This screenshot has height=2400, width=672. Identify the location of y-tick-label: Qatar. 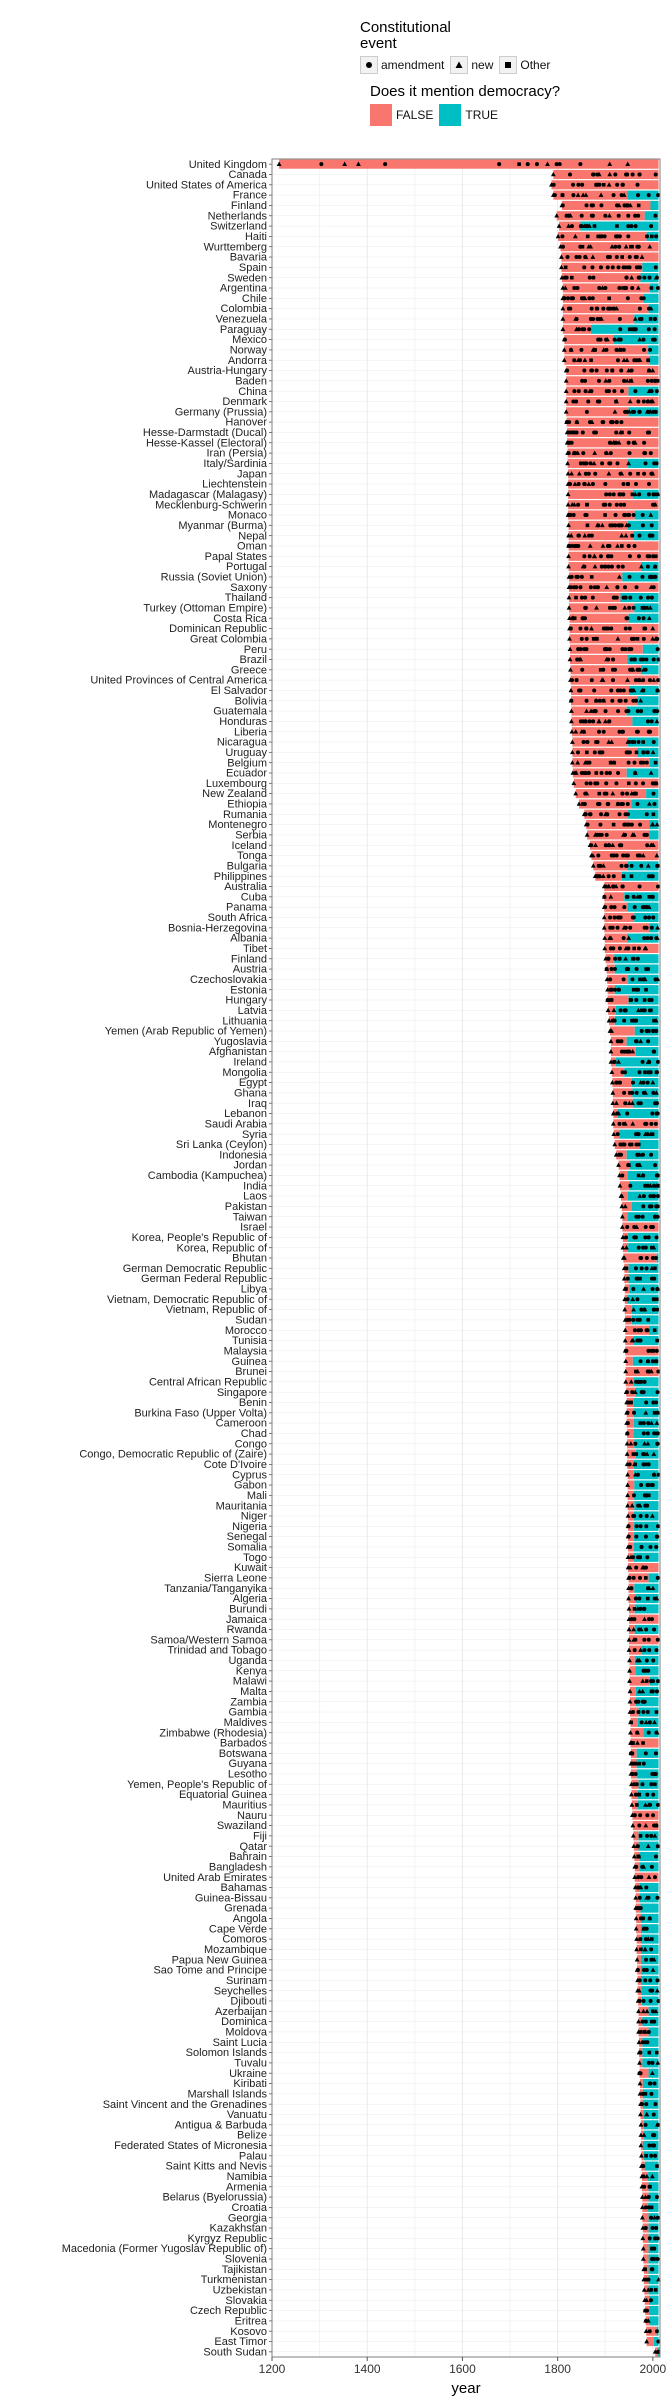
(253, 1847).